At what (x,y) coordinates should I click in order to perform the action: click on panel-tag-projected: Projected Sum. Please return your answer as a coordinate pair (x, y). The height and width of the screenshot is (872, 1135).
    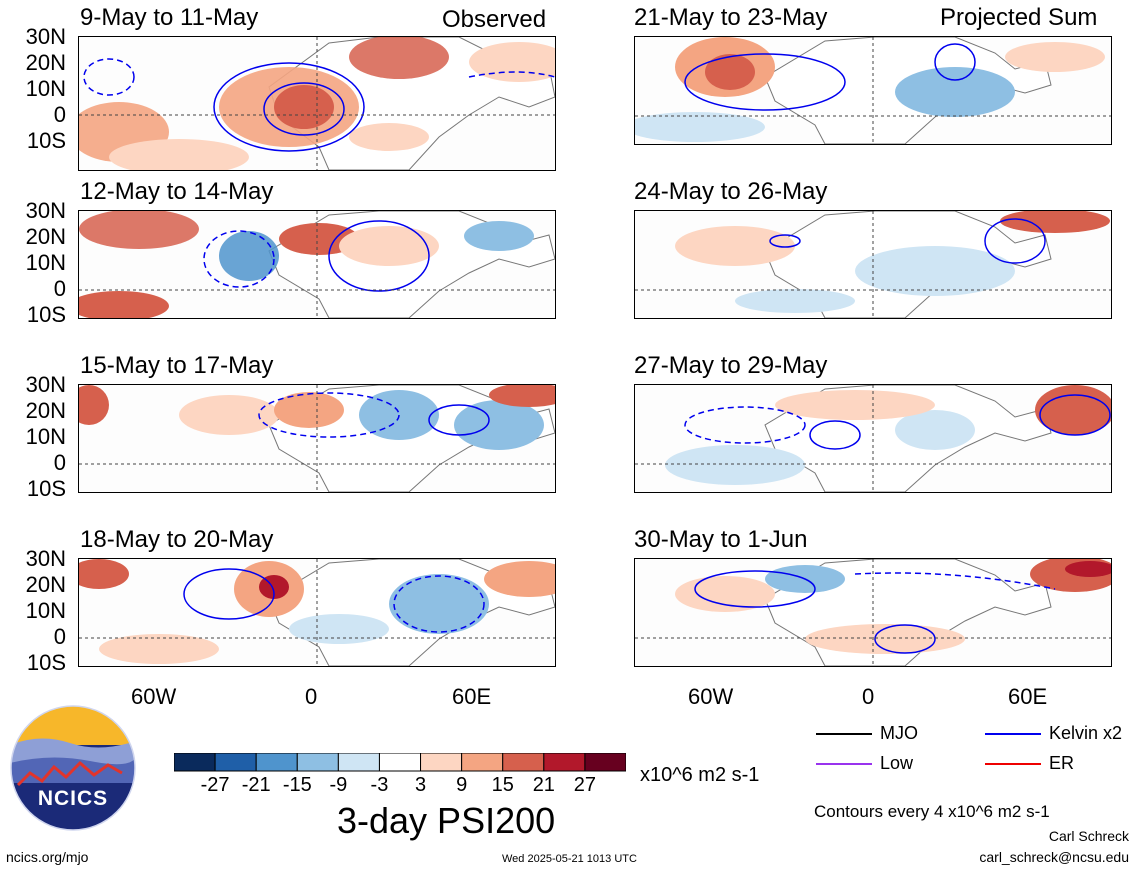
    Looking at the image, I should click on (1019, 17).